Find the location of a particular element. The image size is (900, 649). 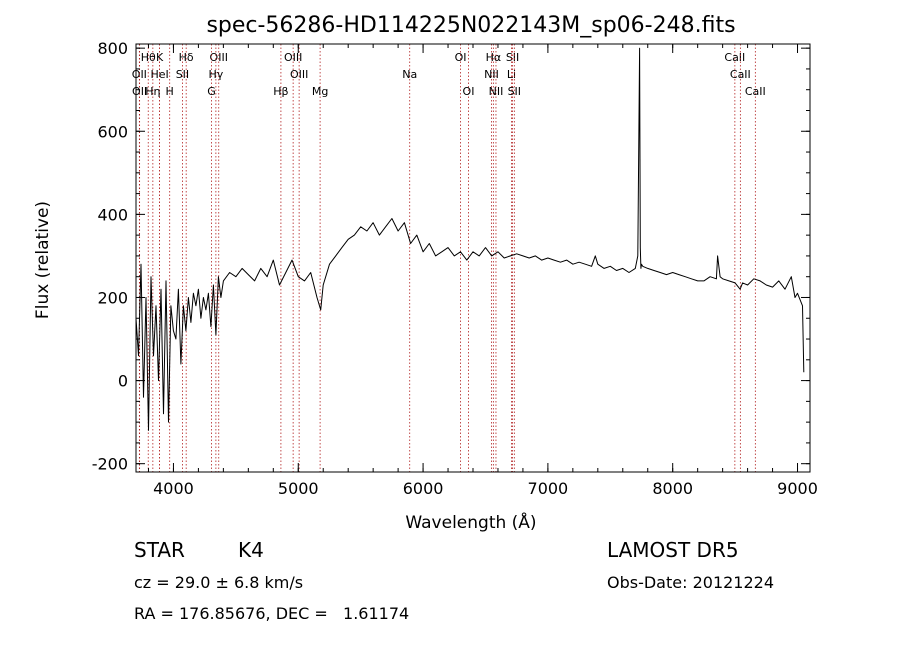

y-tick-label: 800 is located at coordinates (112, 48).